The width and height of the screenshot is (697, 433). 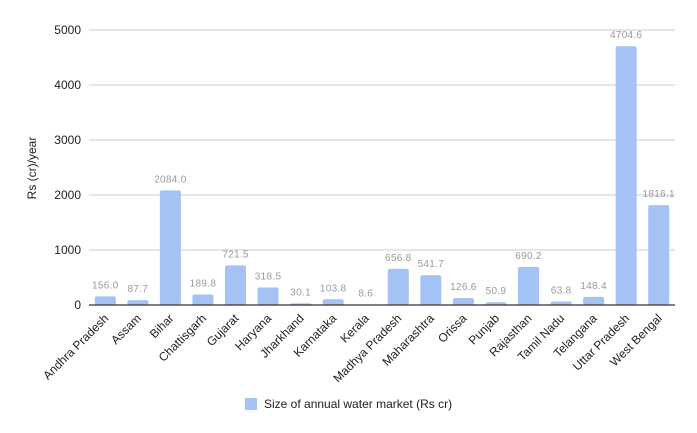 I want to click on data-label: 4704.6, so click(x=626, y=35).